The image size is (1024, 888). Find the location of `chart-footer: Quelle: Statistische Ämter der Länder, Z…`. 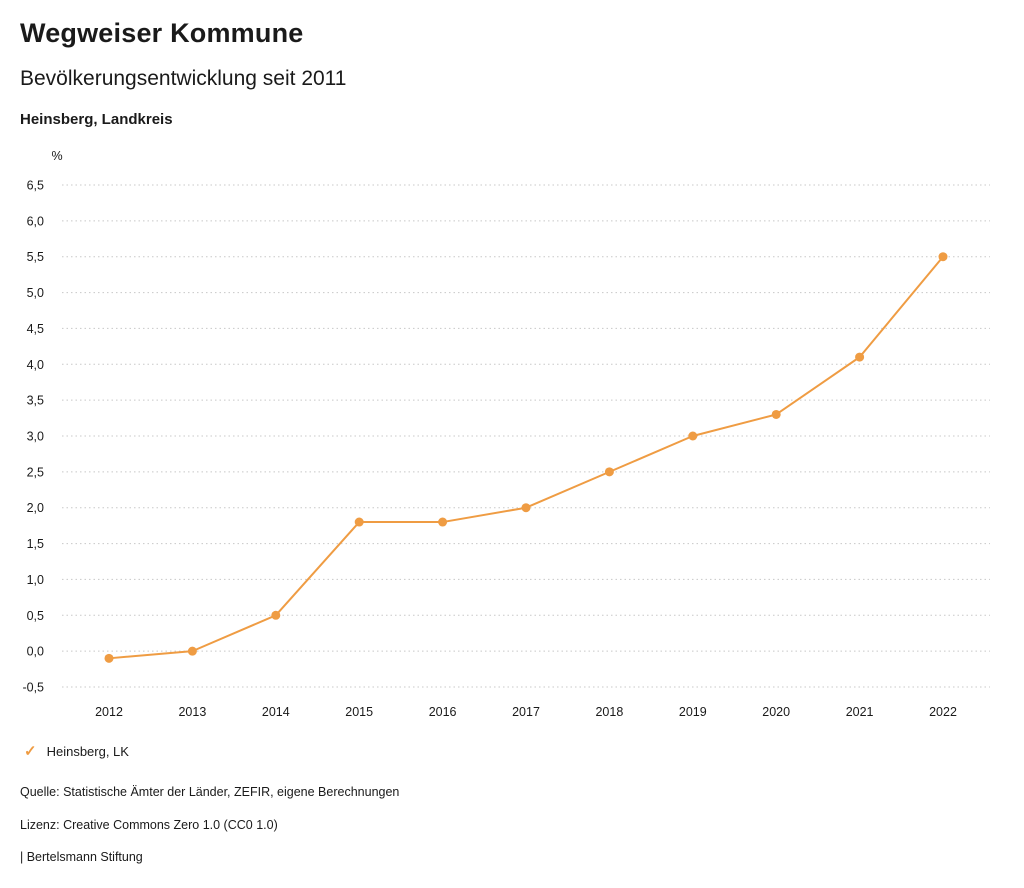

chart-footer: Quelle: Statistische Ämter der Länder, Z… is located at coordinates (209, 834).